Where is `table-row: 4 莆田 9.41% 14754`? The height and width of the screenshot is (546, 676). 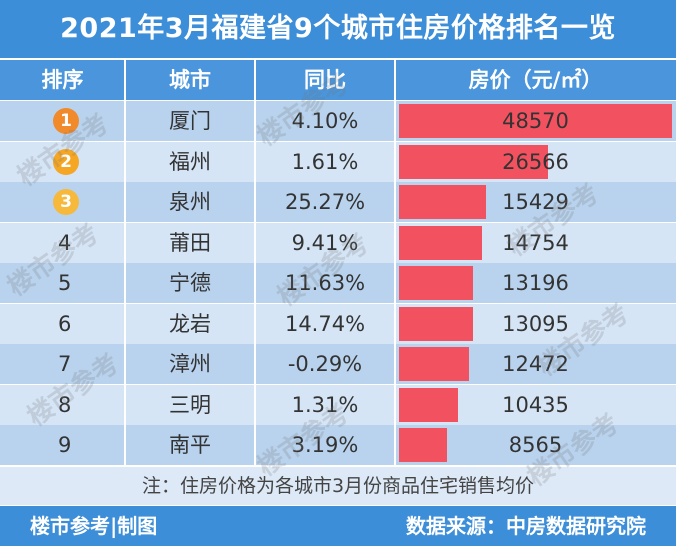
table-row: 4 莆田 9.41% 14754 is located at coordinates (338, 242).